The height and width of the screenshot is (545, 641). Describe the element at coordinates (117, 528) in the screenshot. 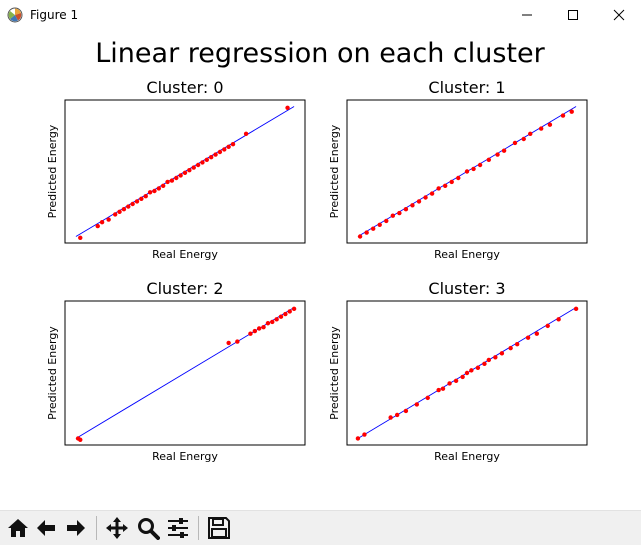

I see `pan-button` at that location.